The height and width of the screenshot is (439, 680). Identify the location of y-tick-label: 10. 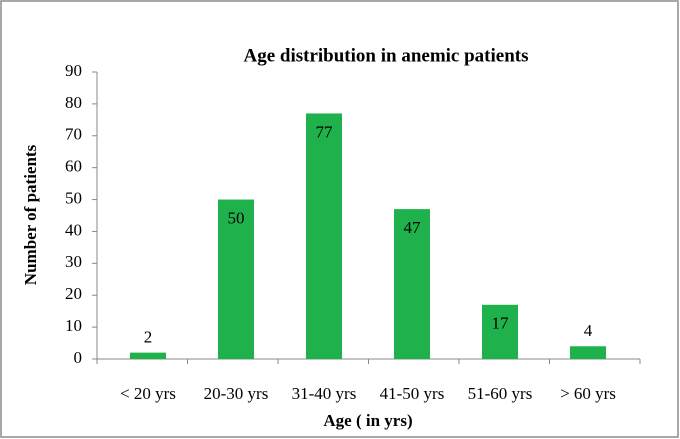
(73, 325).